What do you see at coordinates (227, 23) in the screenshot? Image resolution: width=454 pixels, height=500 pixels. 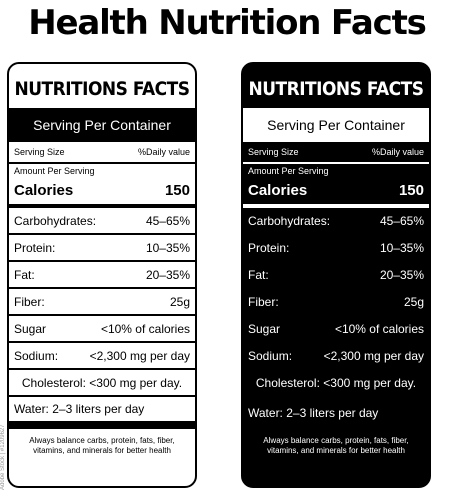 I see `page-title: Health Nutrition Facts` at bounding box center [227, 23].